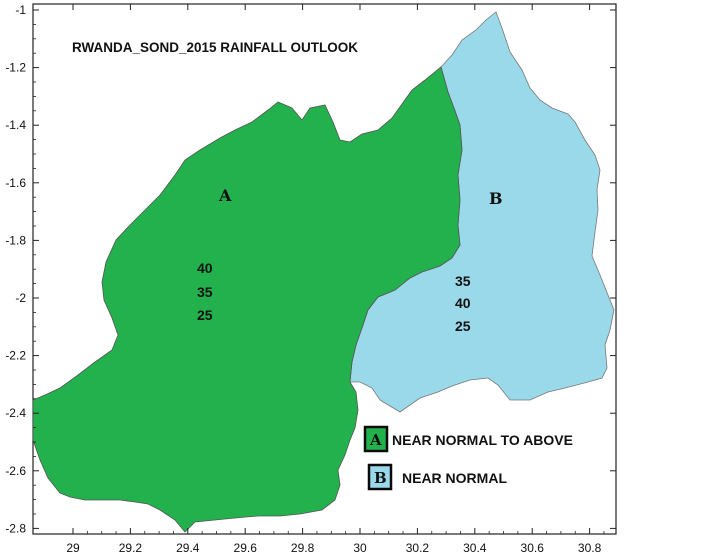  Describe the element at coordinates (131, 548) in the screenshot. I see `x-tick-label: 29.2` at that location.